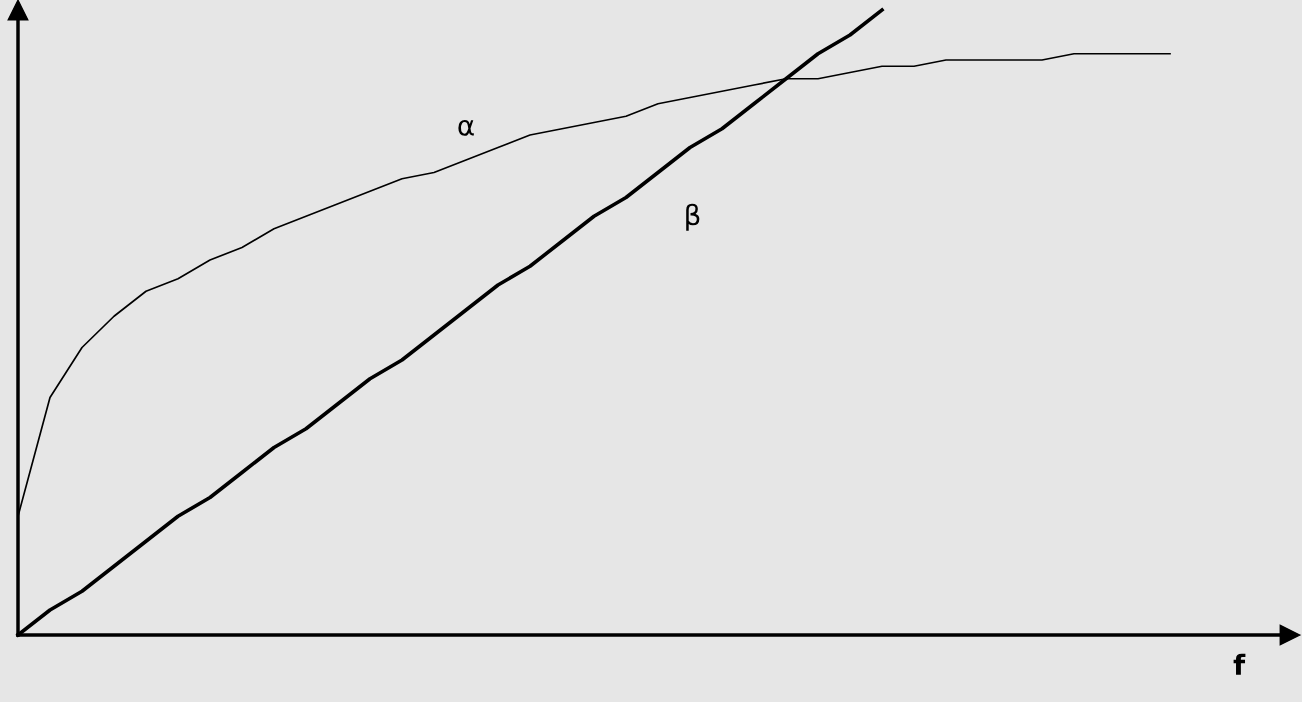  Describe the element at coordinates (693, 217) in the screenshot. I see `series-label: β` at that location.